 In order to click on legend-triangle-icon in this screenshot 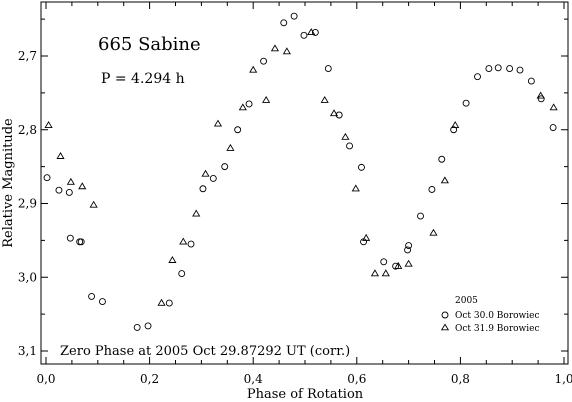, I will do `click(445, 327)`.